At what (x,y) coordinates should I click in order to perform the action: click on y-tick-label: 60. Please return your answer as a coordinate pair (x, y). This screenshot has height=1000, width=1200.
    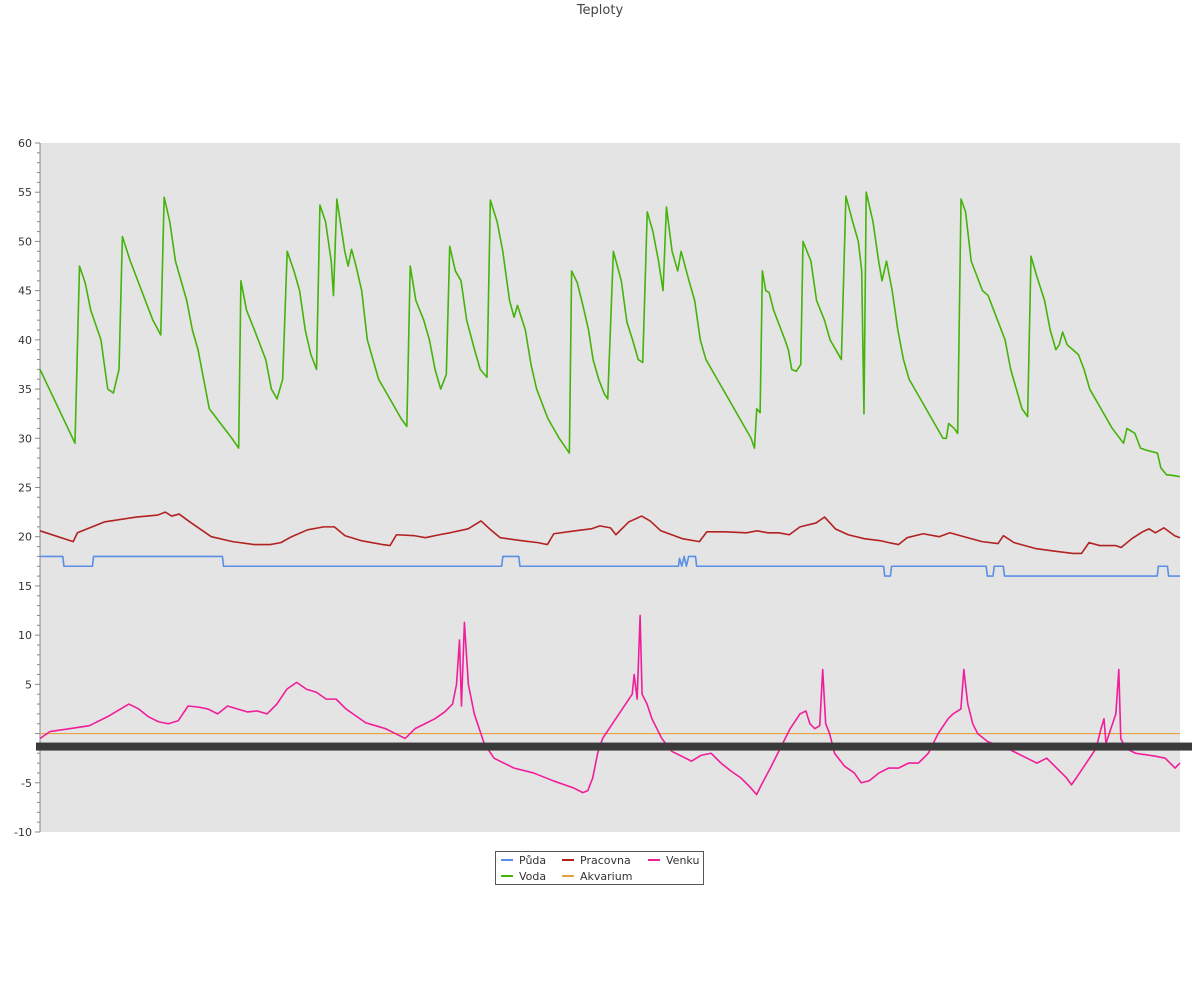
    Looking at the image, I should click on (25, 143).